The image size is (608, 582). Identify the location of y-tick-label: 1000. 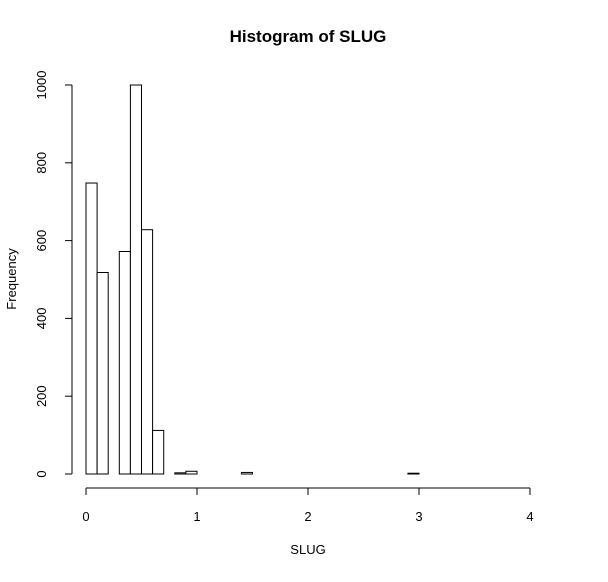
(41, 85).